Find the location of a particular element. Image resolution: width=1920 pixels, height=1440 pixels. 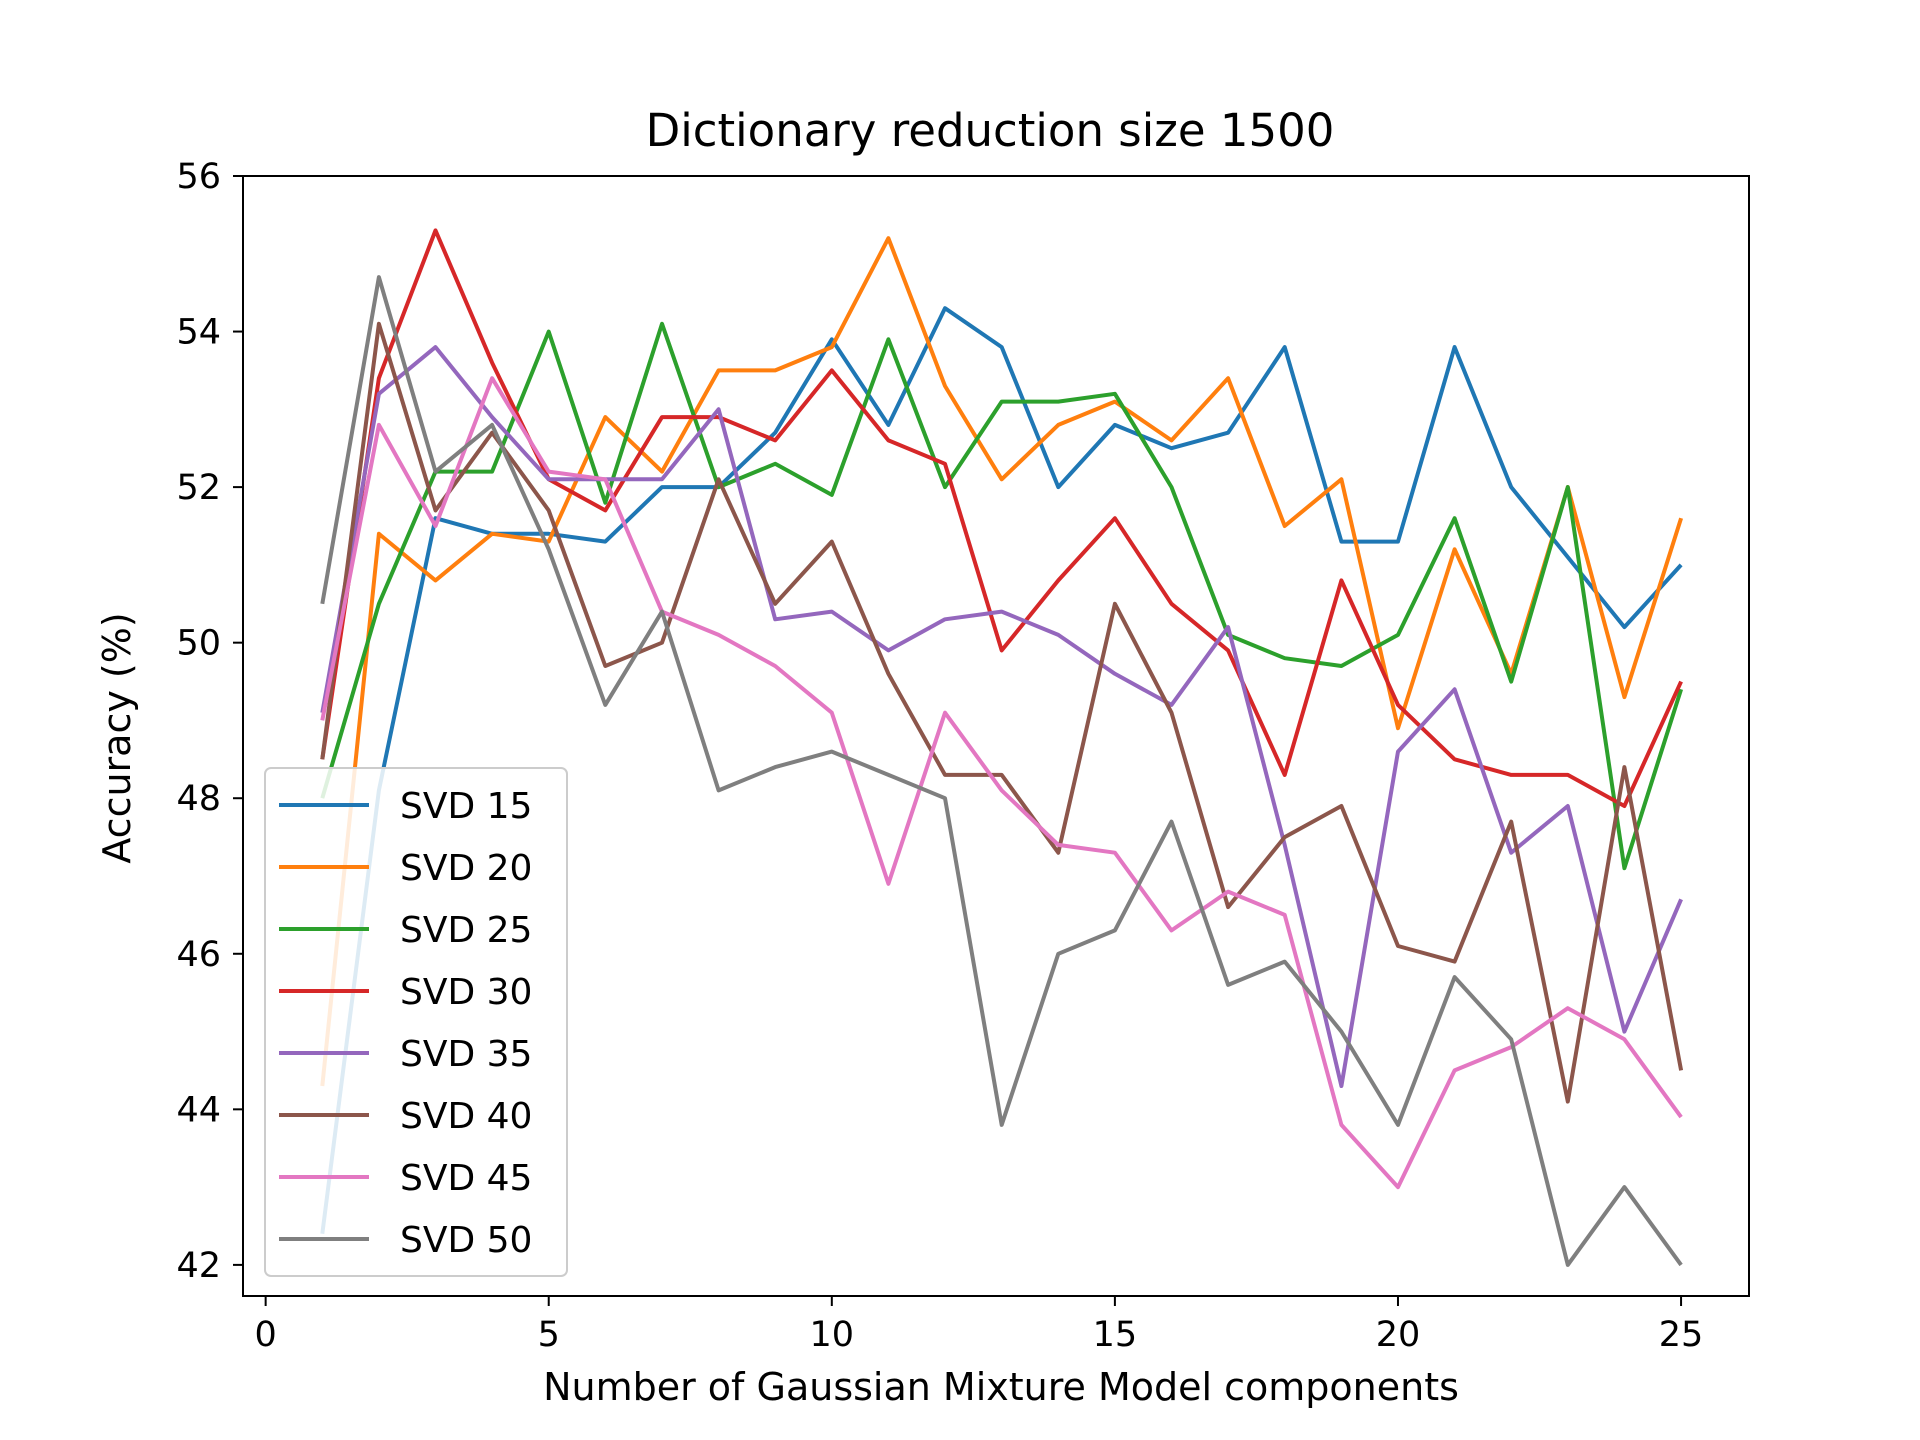

legend-label: SVD 15 is located at coordinates (466, 806).